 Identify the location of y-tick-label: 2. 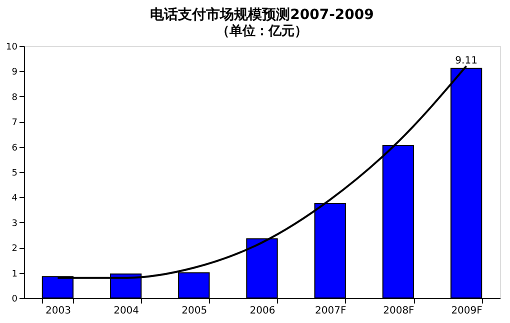
(15, 249).